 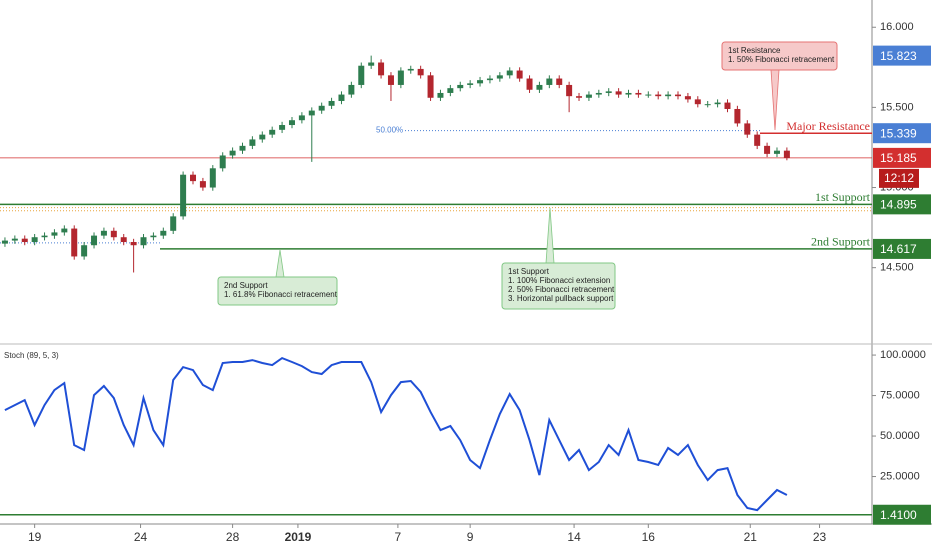 I want to click on x-tick-label: 14, so click(x=574, y=537).